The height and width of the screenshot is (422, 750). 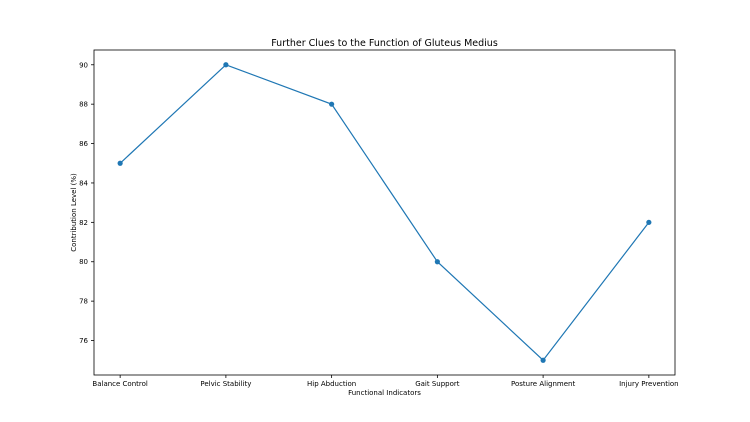 What do you see at coordinates (83, 65) in the screenshot?
I see `y-tick-label: 90` at bounding box center [83, 65].